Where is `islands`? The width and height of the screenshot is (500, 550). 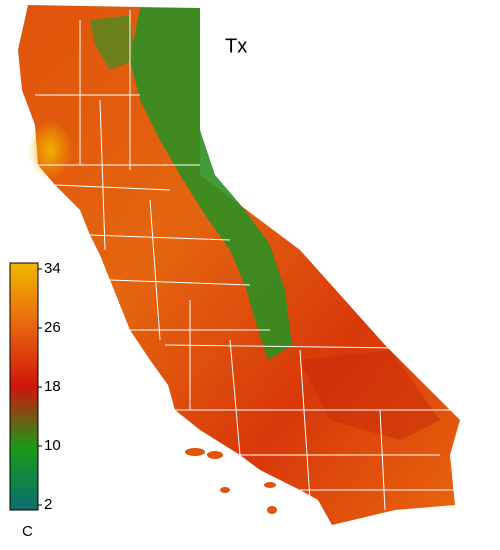 islands is located at coordinates (231, 481).